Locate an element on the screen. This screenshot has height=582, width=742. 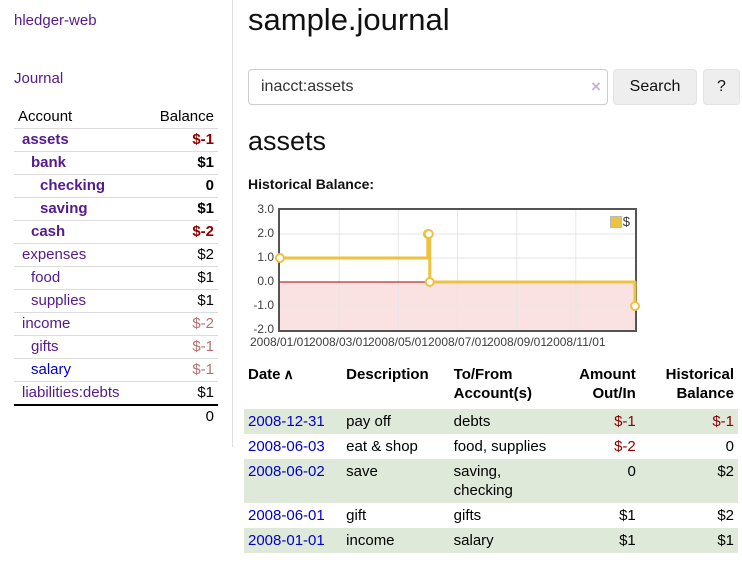
chart-section-label: Historical Balance: is located at coordinates (311, 184).